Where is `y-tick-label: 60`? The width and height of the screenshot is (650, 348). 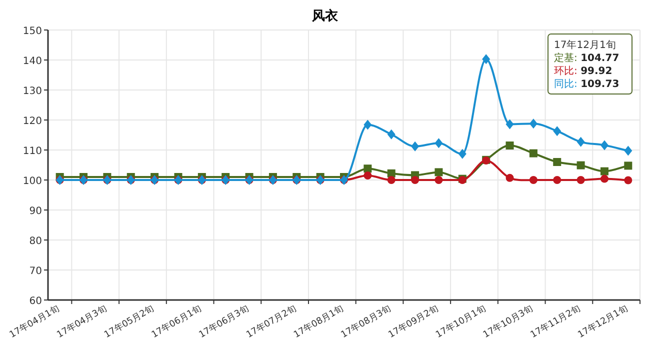 y-tick-label: 60 is located at coordinates (35, 301).